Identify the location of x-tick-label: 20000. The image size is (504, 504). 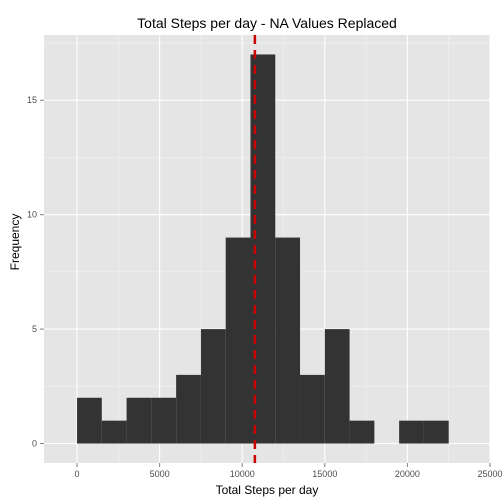
(407, 474).